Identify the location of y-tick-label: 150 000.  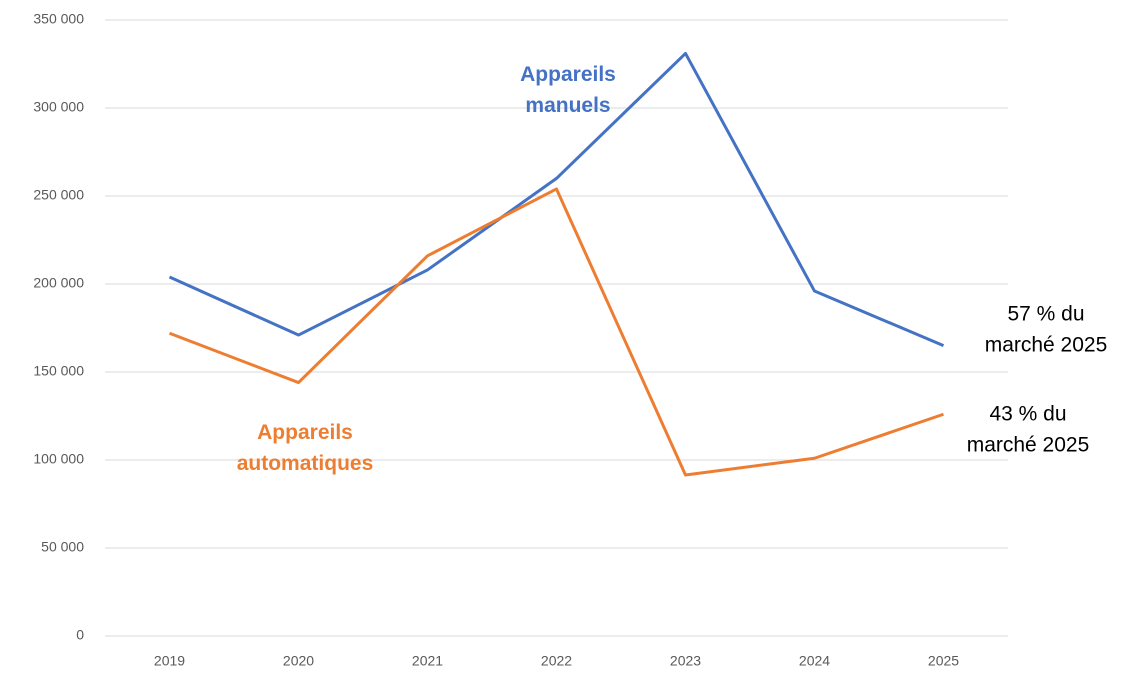
(58, 371).